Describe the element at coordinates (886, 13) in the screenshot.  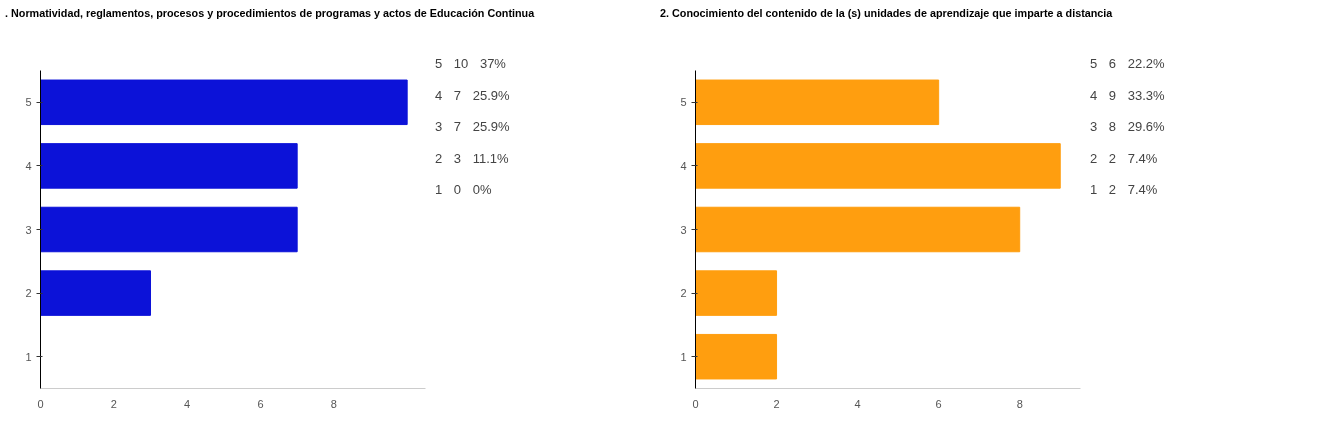
I see `chart-title: 2. Conocimiento del contenido de la (s) unidades de aprendizaje que imparte a distancia` at that location.